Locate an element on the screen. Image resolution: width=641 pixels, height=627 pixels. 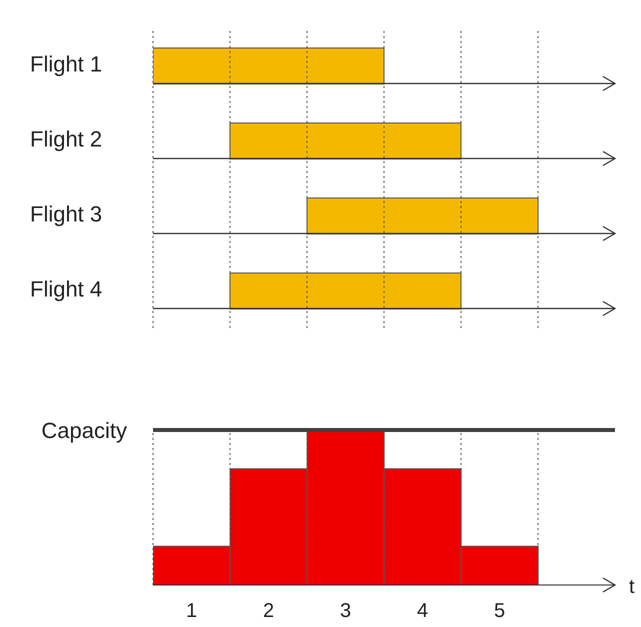
x-tick-label: 4 is located at coordinates (422, 611).